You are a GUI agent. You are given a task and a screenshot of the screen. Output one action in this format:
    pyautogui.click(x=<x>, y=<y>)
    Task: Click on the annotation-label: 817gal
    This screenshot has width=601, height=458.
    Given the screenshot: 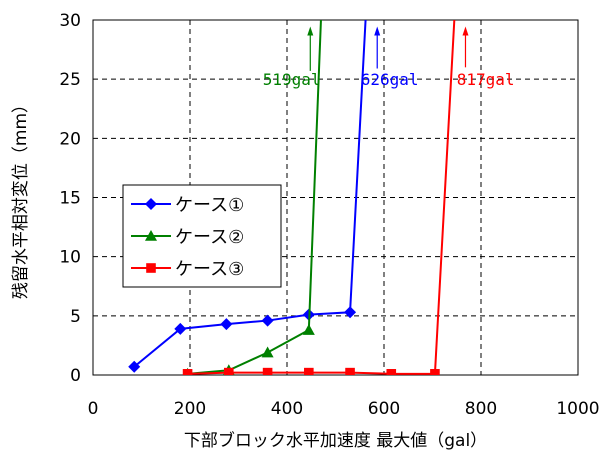 What is the action you would take?
    pyautogui.click(x=486, y=79)
    